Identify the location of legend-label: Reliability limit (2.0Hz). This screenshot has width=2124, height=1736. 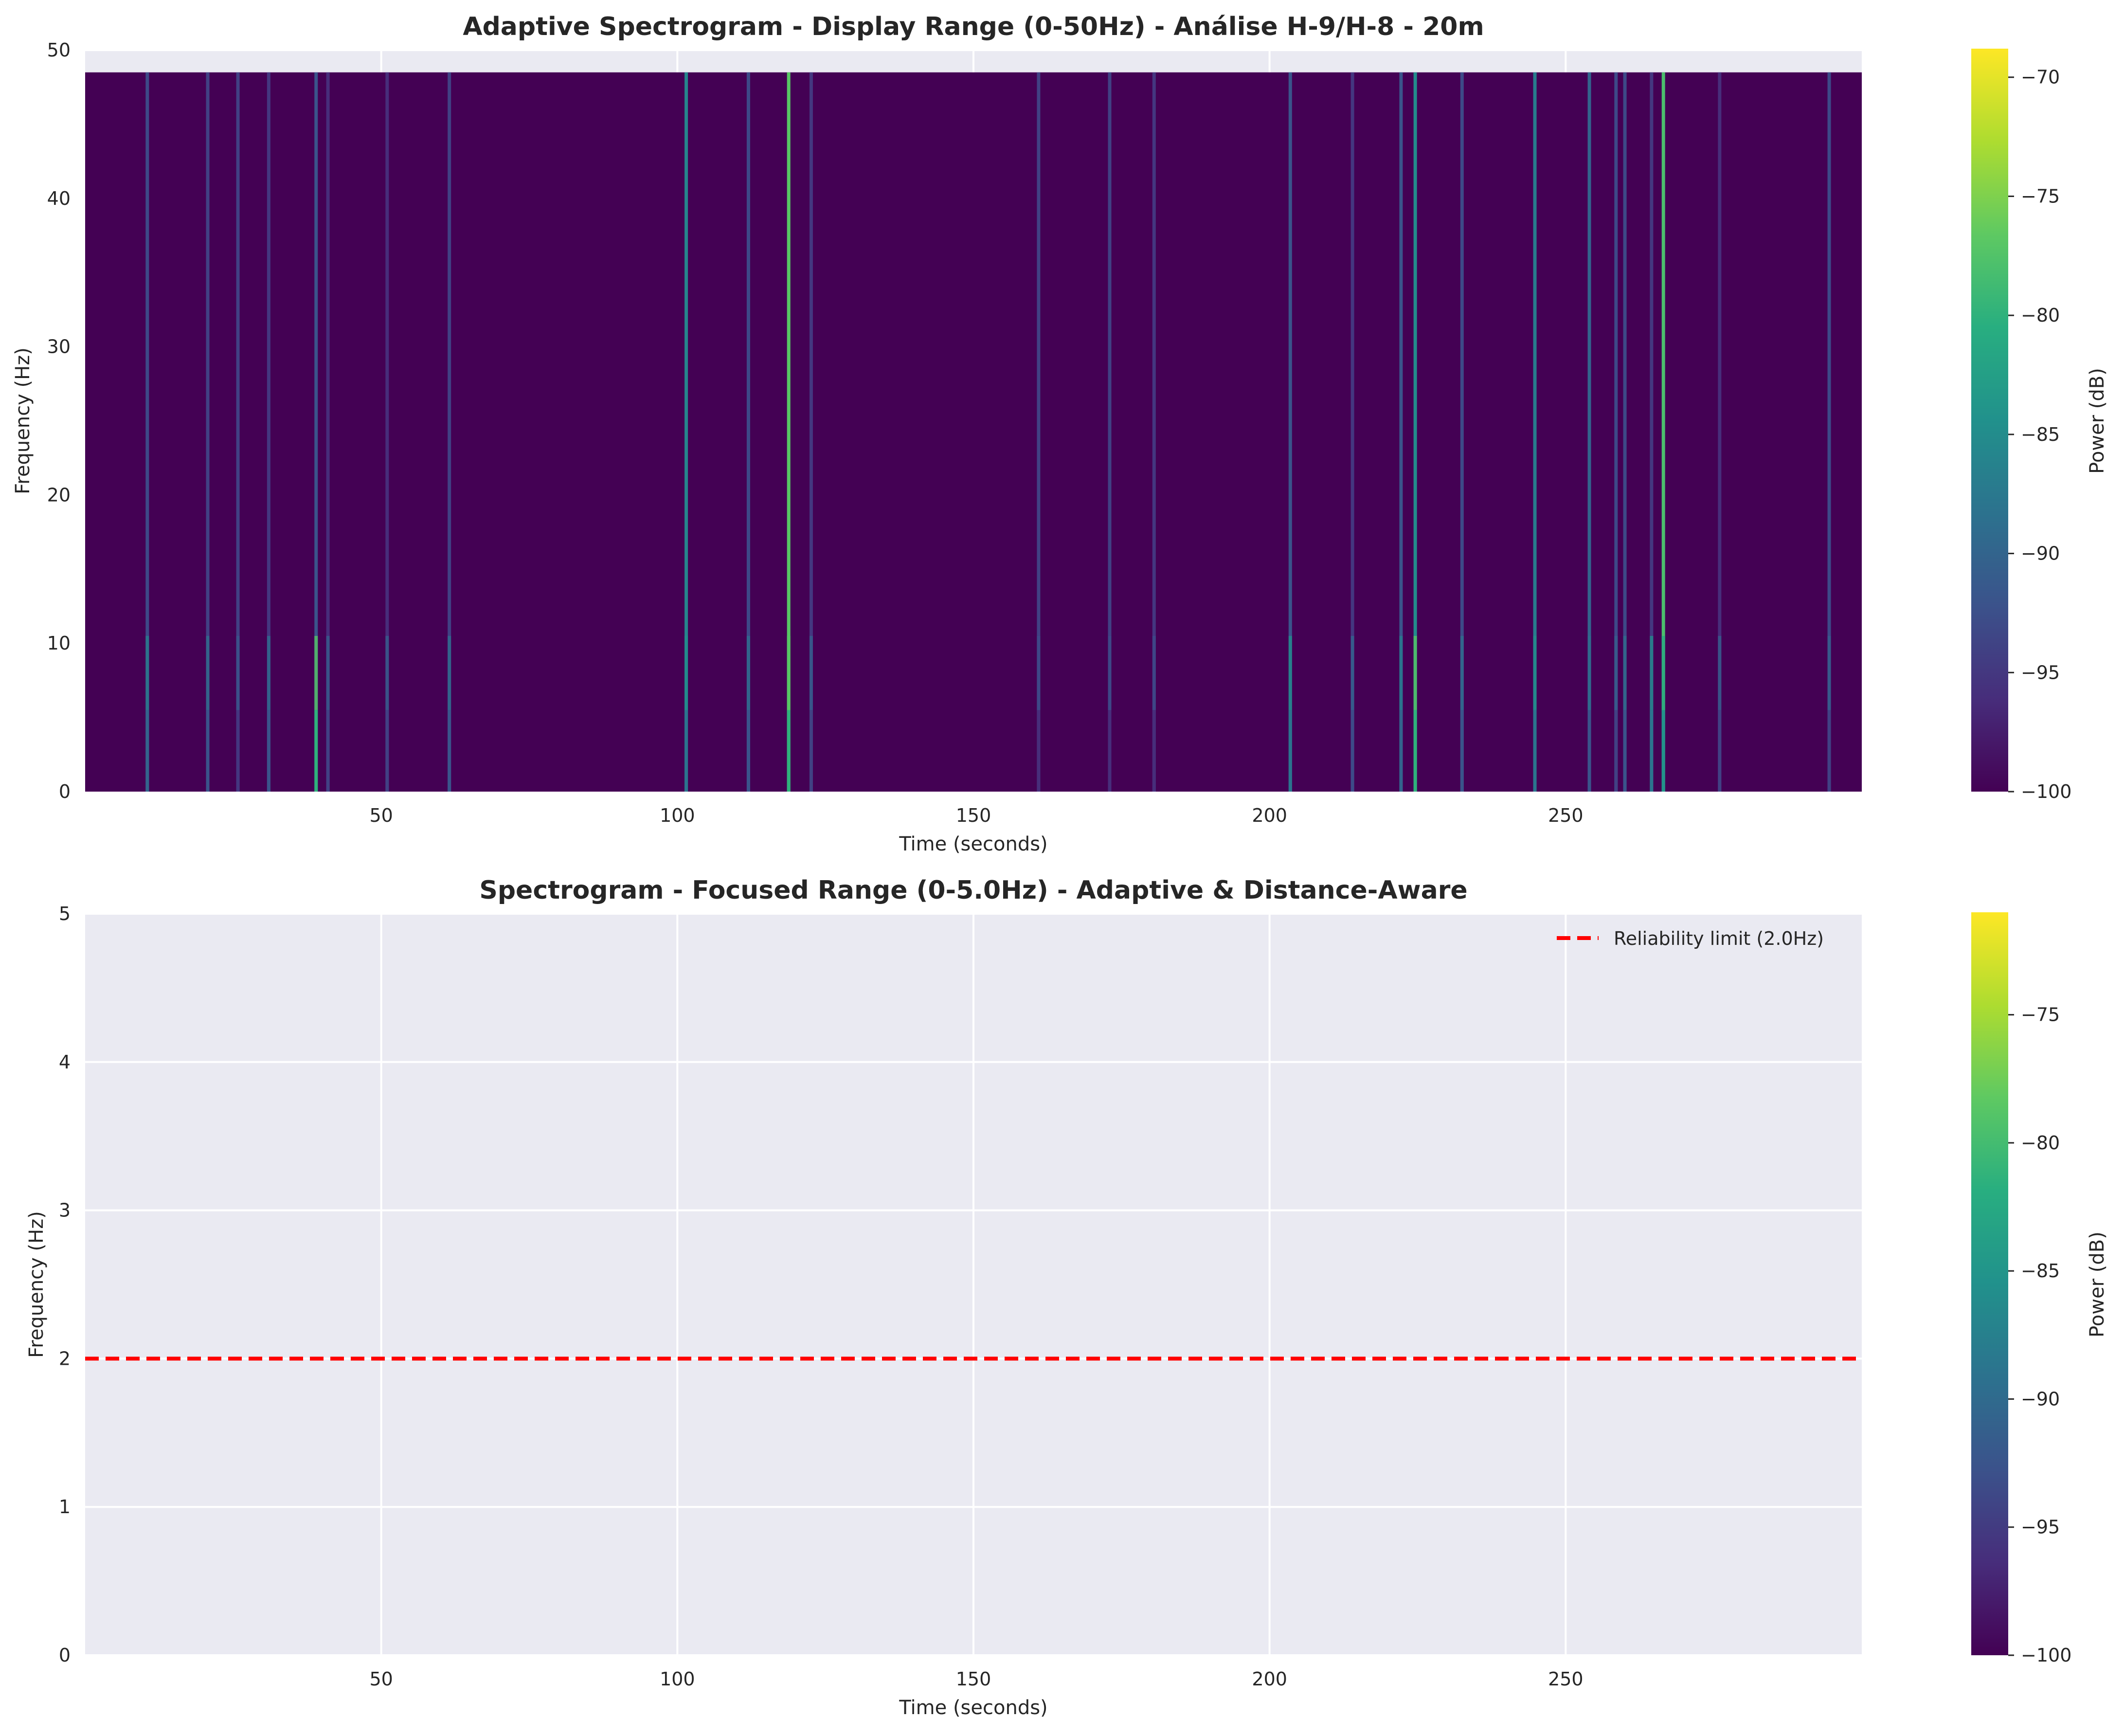
(1719, 939).